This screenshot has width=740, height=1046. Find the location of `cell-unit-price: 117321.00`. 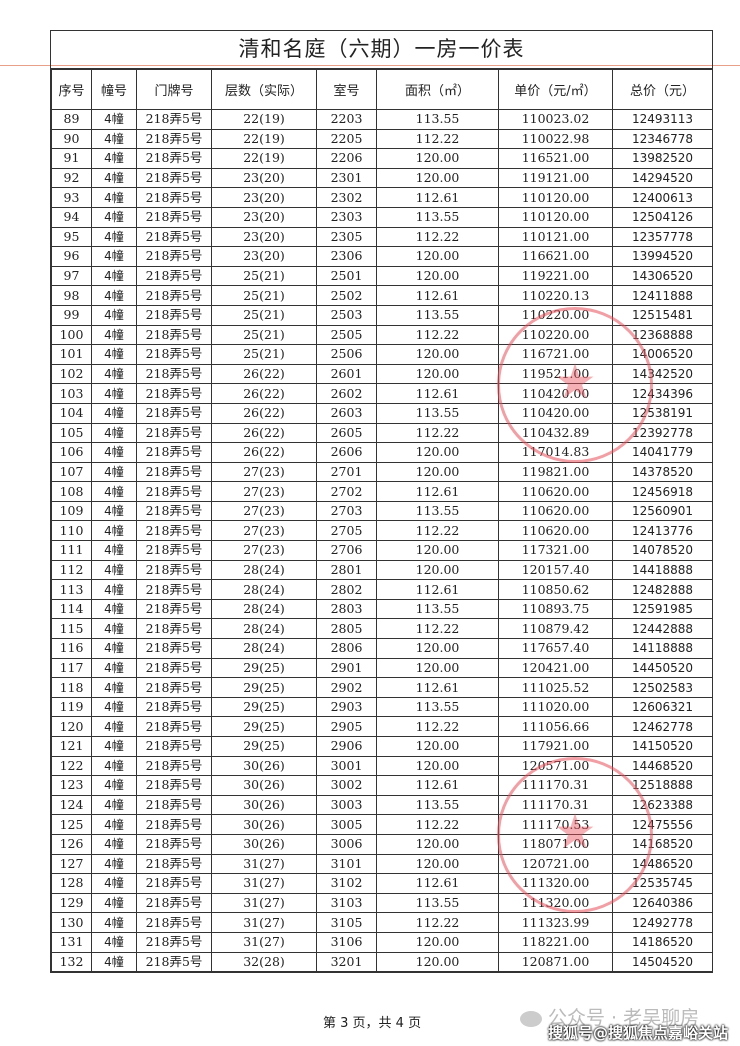

cell-unit-price: 117321.00 is located at coordinates (555, 550).